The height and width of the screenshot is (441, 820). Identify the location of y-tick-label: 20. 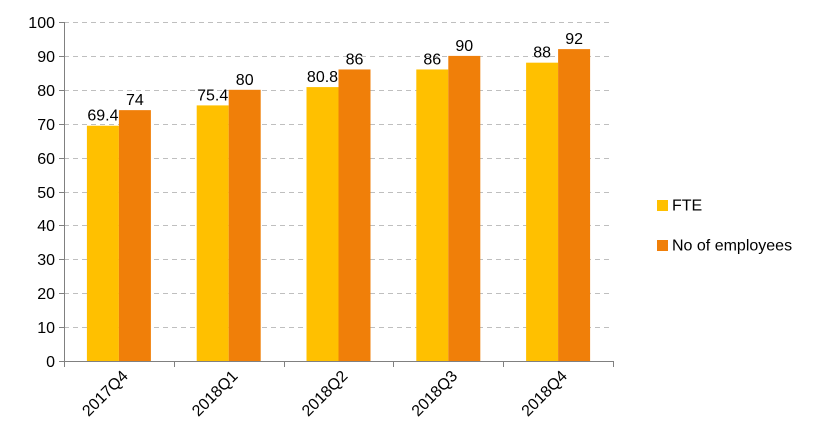
(46, 294).